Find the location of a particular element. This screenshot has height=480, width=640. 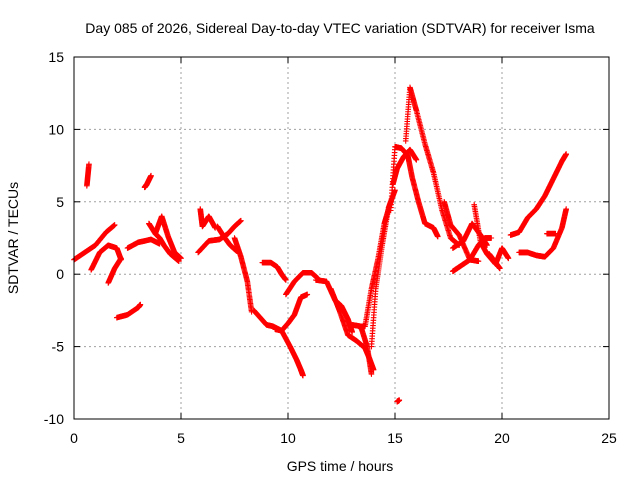

y-tick-label: -5 is located at coordinates (58, 347).